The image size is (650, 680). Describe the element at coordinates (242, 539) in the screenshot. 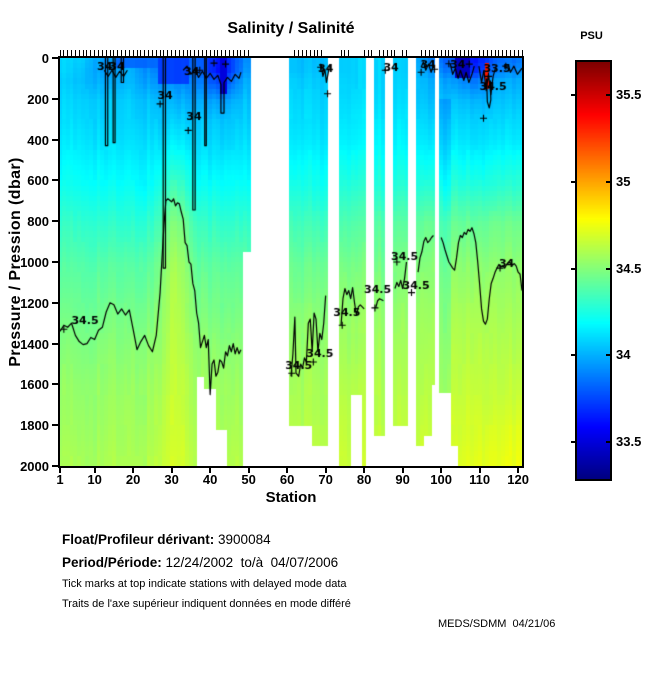

I see `float-id-value: 3900084` at that location.